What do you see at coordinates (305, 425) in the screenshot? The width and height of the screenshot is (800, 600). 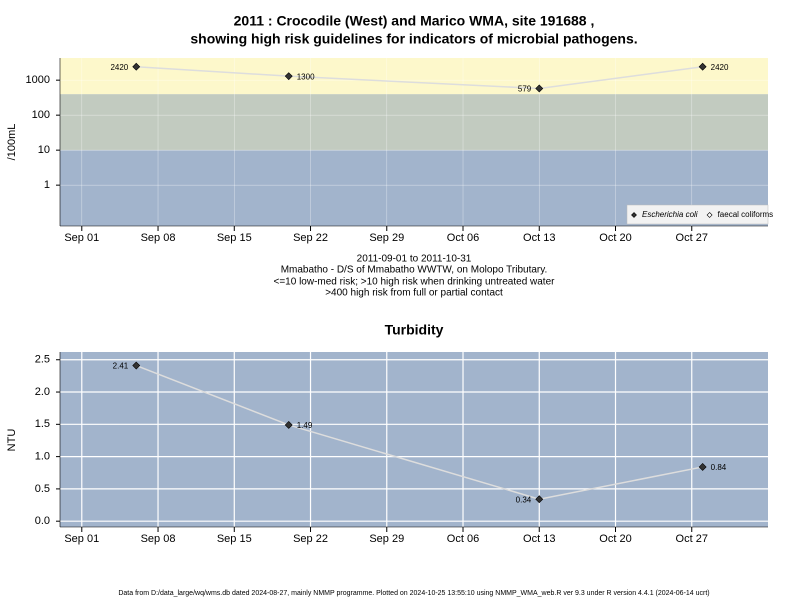 I see `data-label: 1.49` at bounding box center [305, 425].